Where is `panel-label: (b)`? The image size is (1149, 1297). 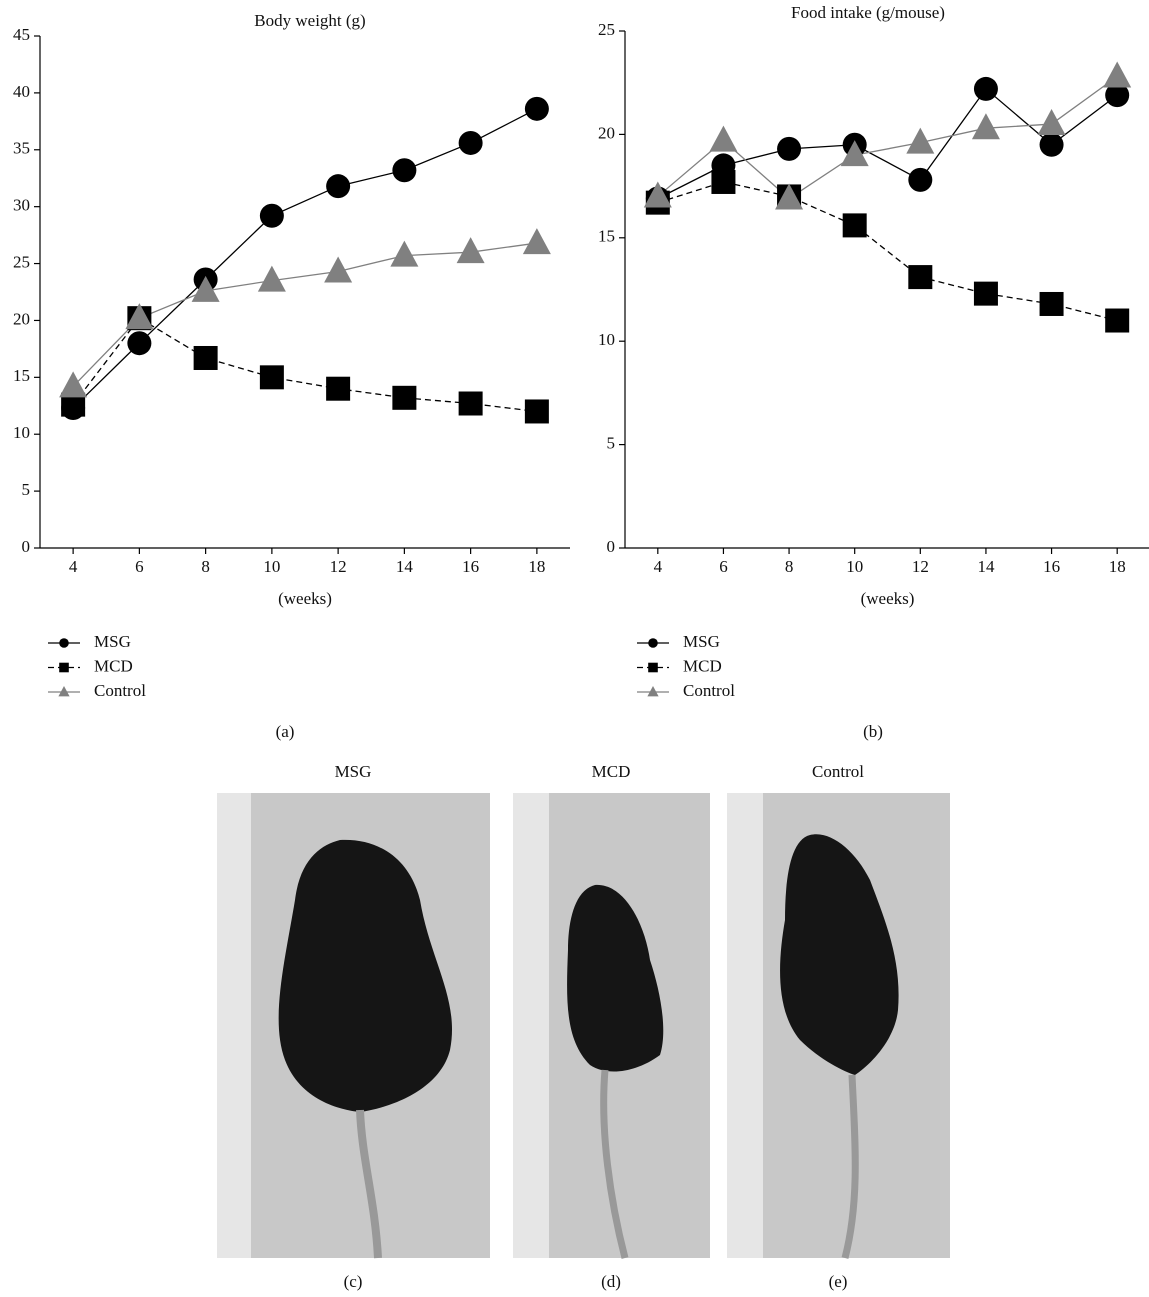 panel-label: (b) is located at coordinates (873, 731).